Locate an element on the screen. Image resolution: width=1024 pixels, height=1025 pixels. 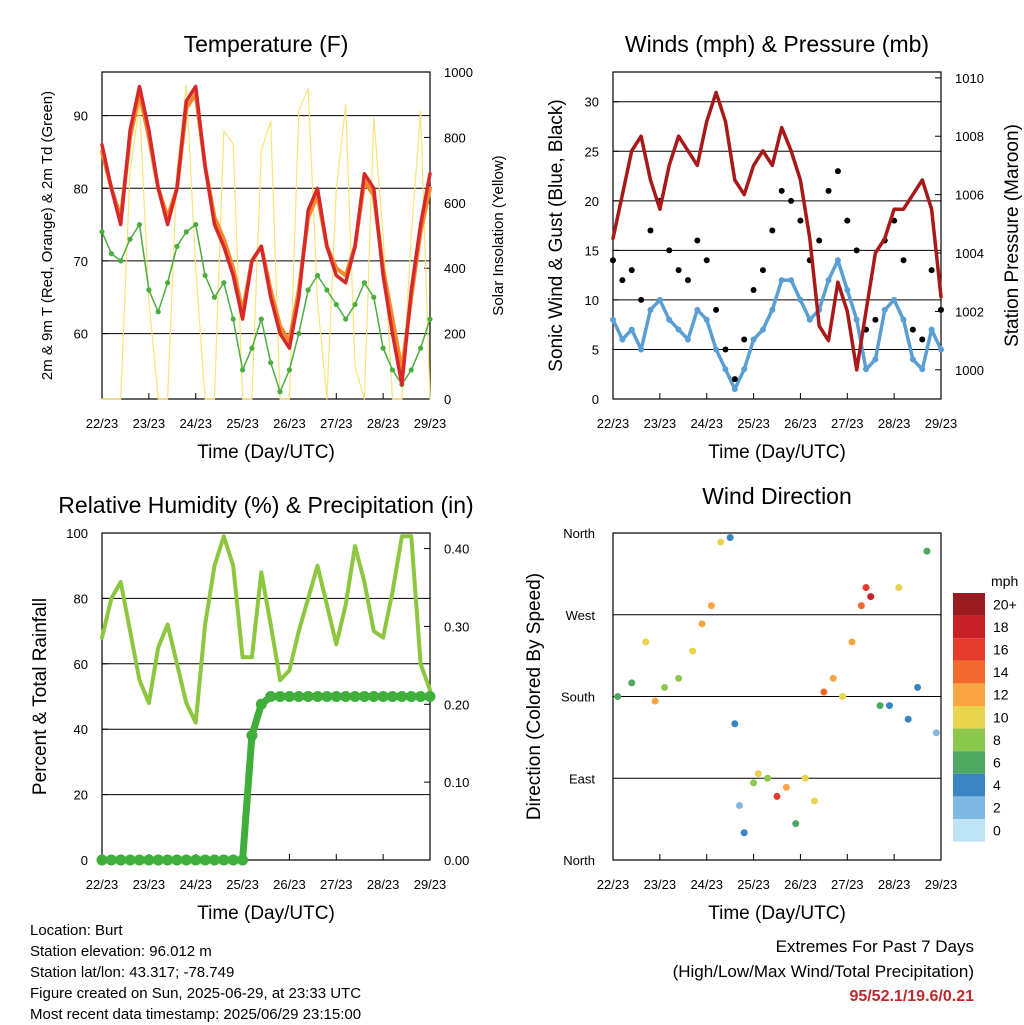
temp-y2tick-label: 200 is located at coordinates (455, 334).